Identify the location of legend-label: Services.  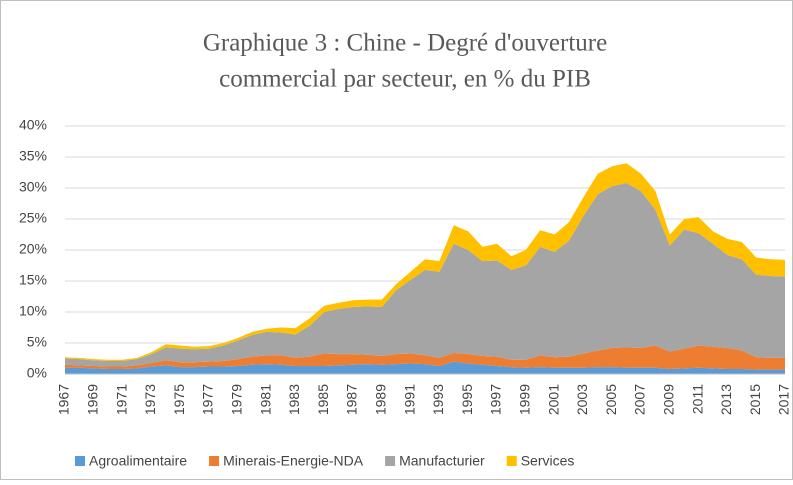
(548, 461).